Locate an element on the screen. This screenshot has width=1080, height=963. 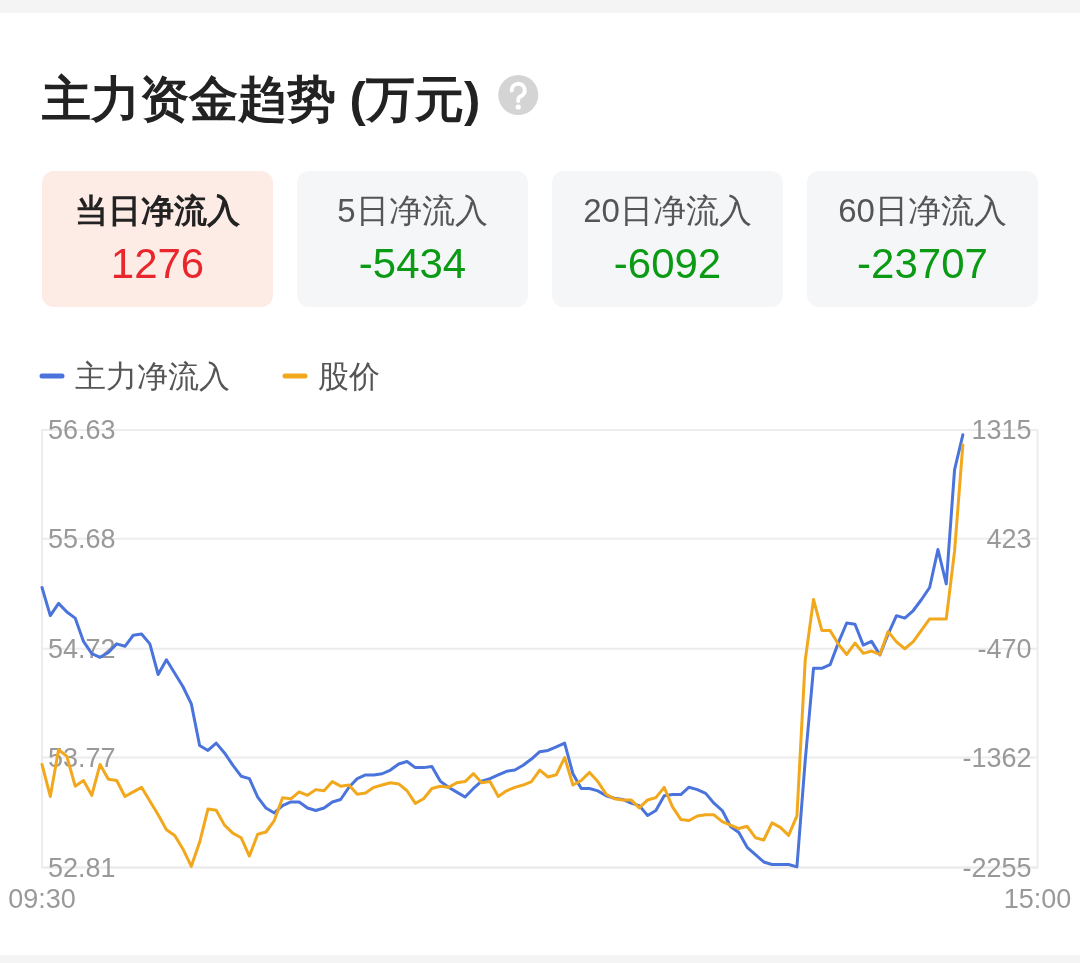
category-label: 20日净流入 is located at coordinates (667, 210).